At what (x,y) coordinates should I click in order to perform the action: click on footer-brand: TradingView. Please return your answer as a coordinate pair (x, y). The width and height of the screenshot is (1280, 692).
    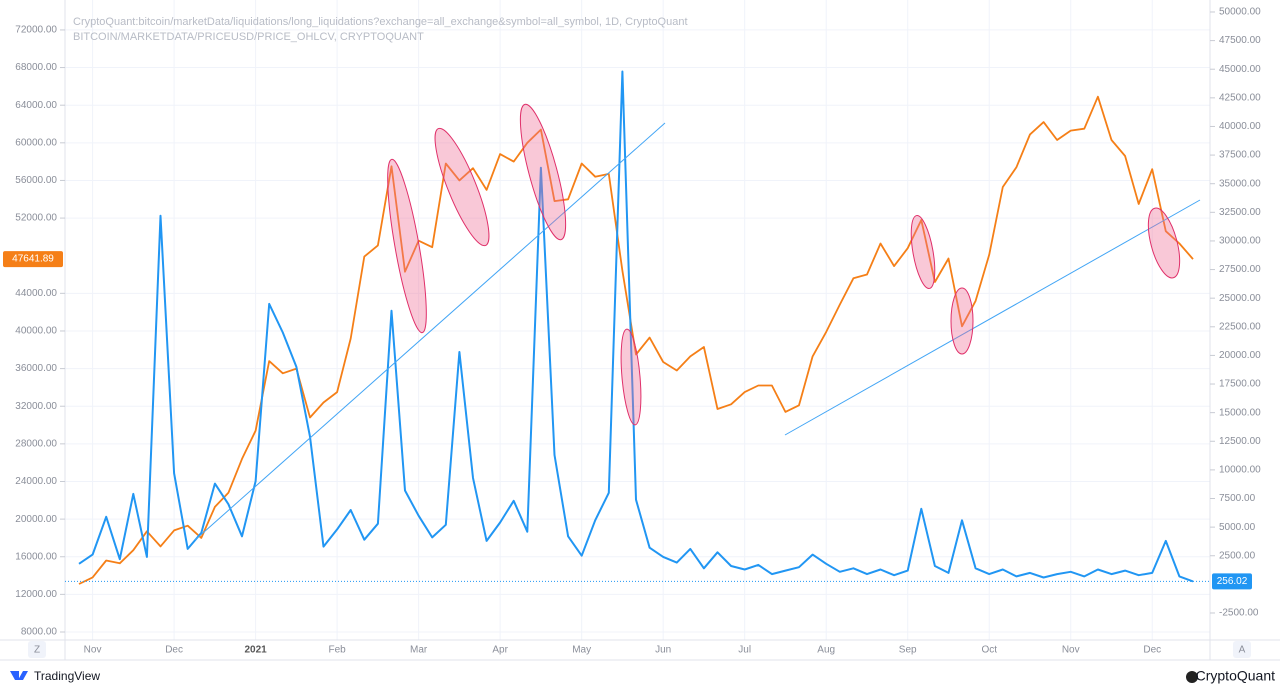
    Looking at the image, I should click on (67, 676).